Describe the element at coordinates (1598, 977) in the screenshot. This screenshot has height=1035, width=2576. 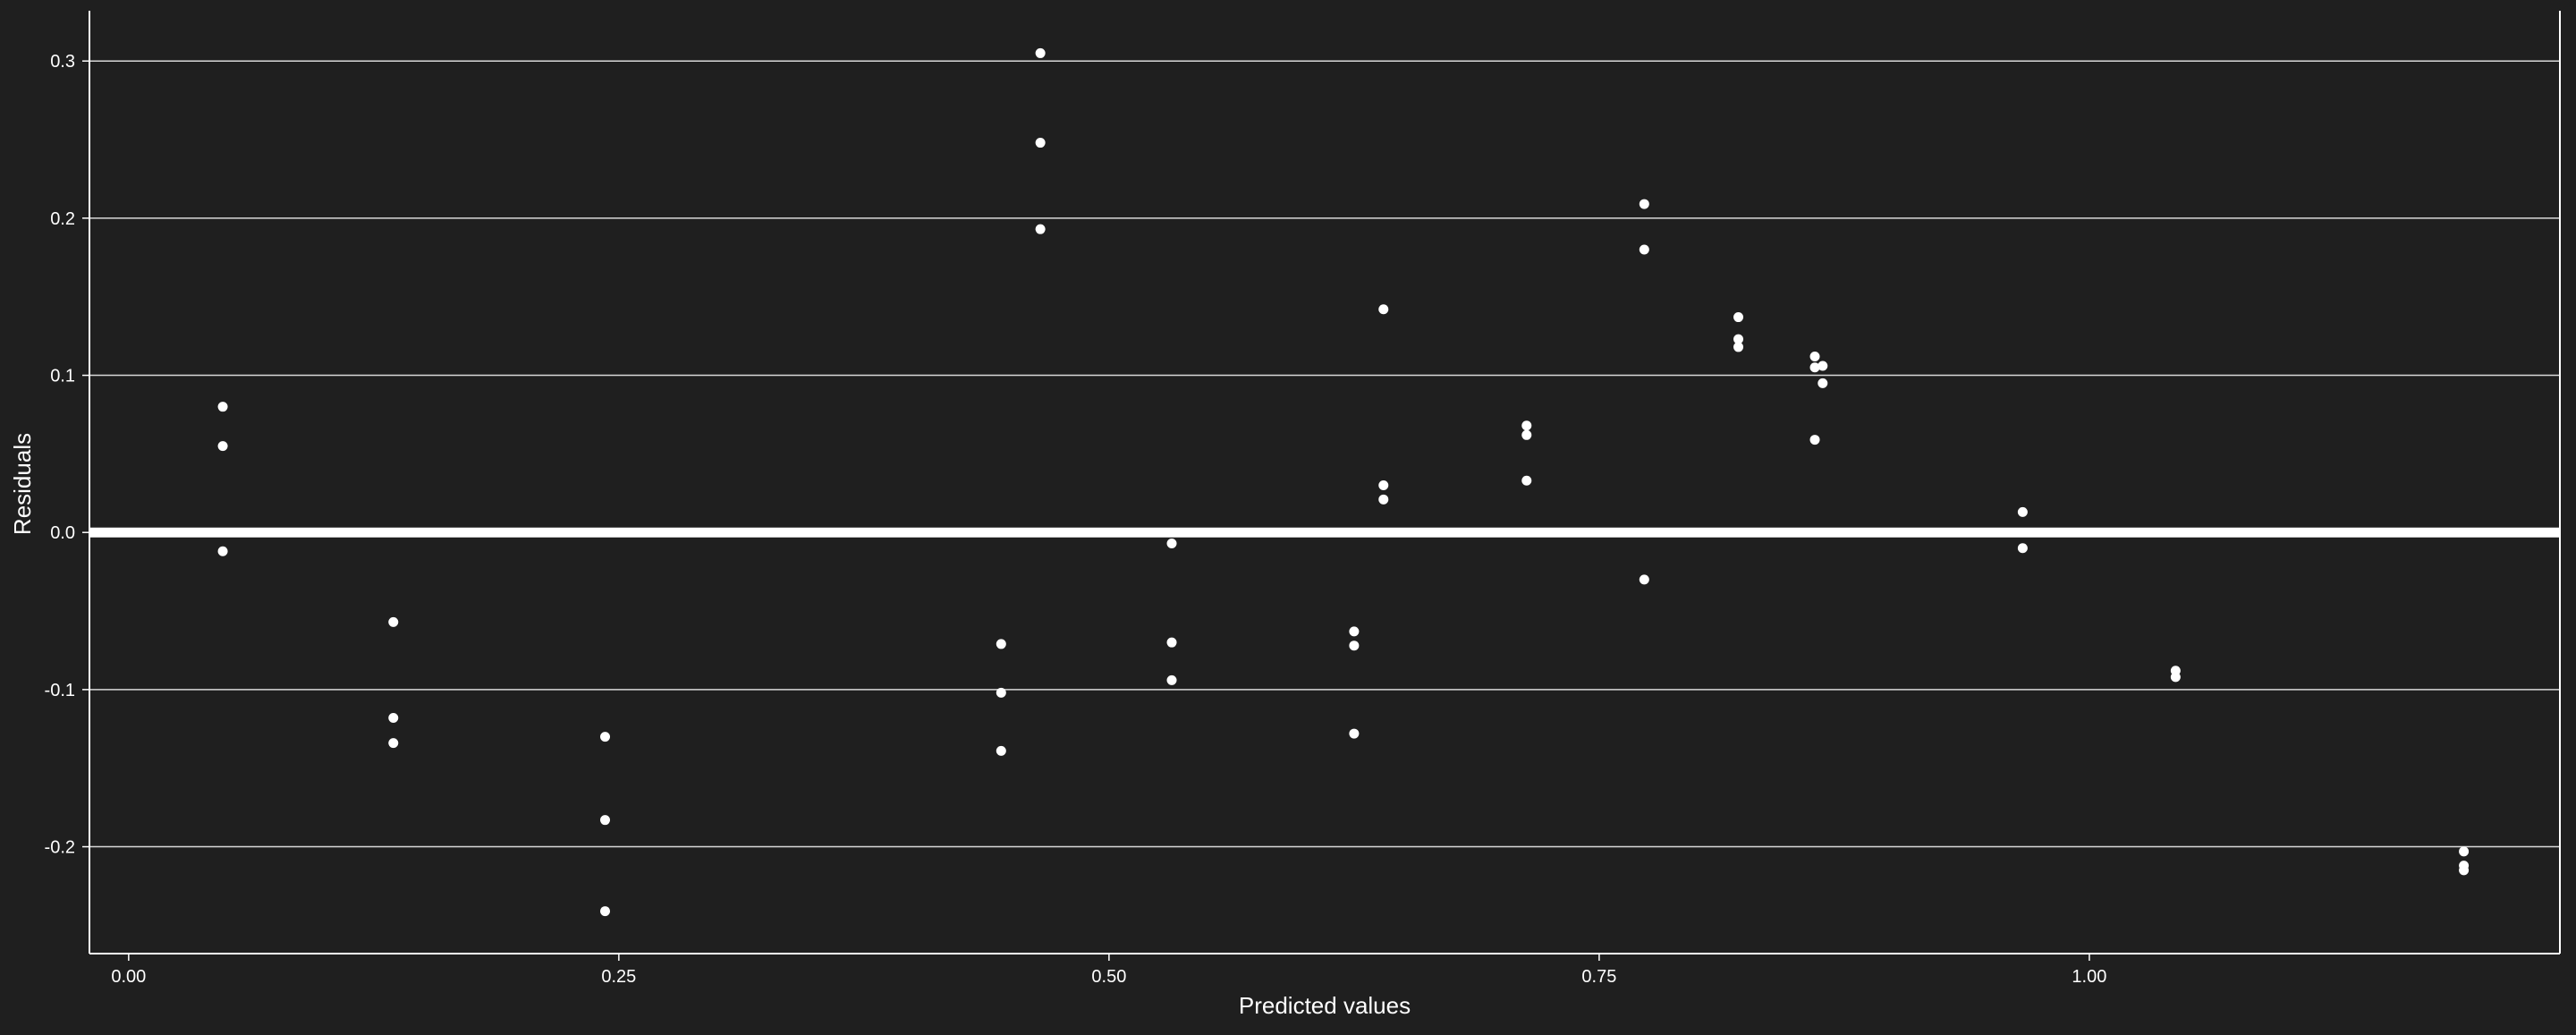
I see `x-tick-label: 0.75` at that location.